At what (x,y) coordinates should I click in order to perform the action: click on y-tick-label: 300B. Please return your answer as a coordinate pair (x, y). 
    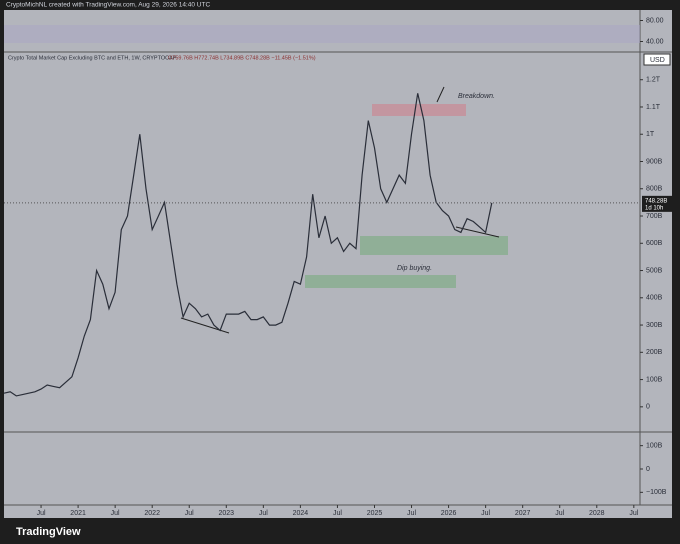
    Looking at the image, I should click on (654, 325).